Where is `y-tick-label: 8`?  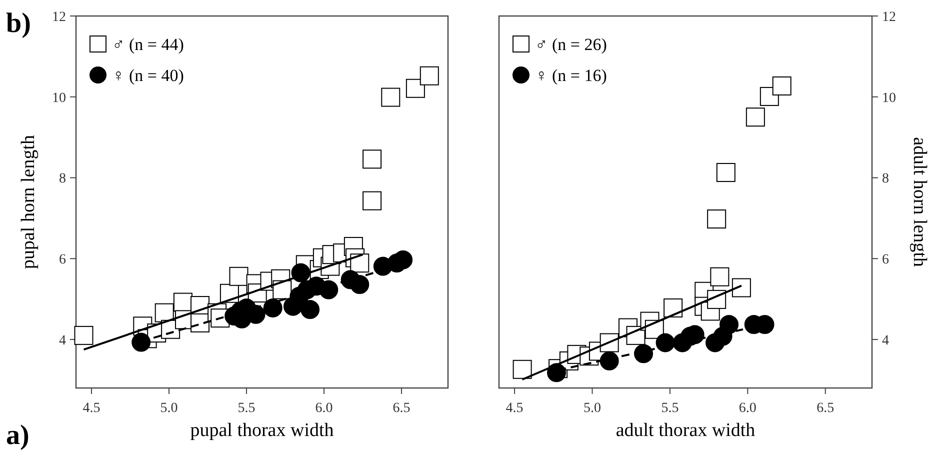
y-tick-label: 8 is located at coordinates (62, 179).